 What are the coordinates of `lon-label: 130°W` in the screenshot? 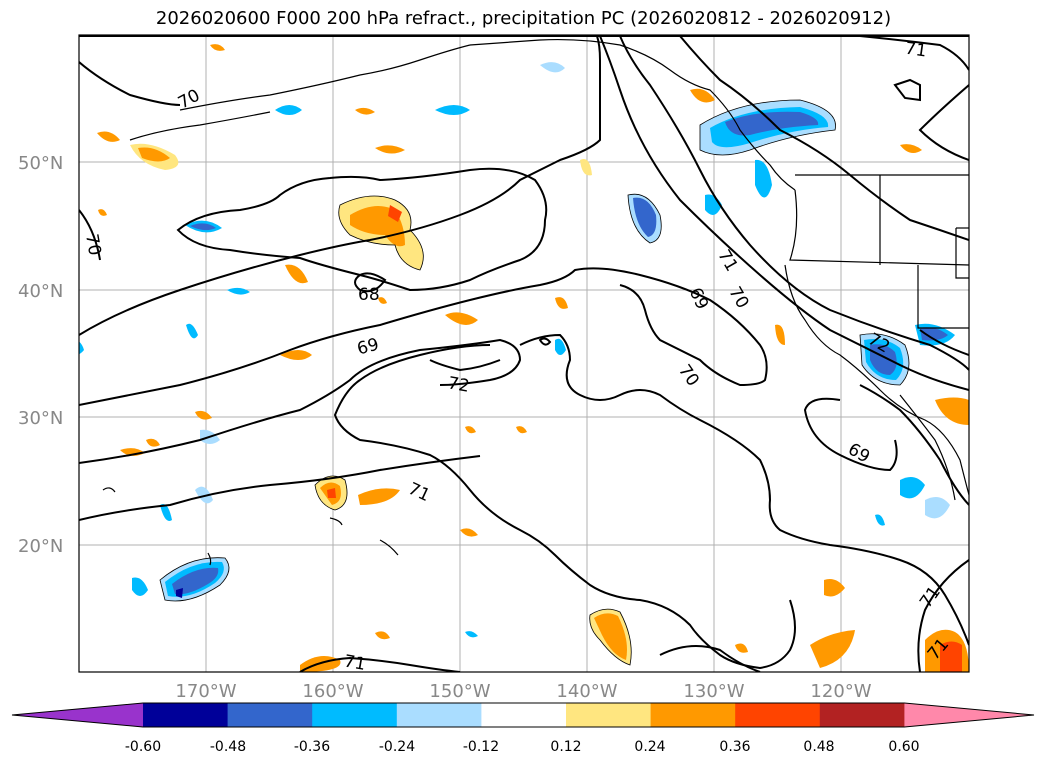 It's located at (713, 691).